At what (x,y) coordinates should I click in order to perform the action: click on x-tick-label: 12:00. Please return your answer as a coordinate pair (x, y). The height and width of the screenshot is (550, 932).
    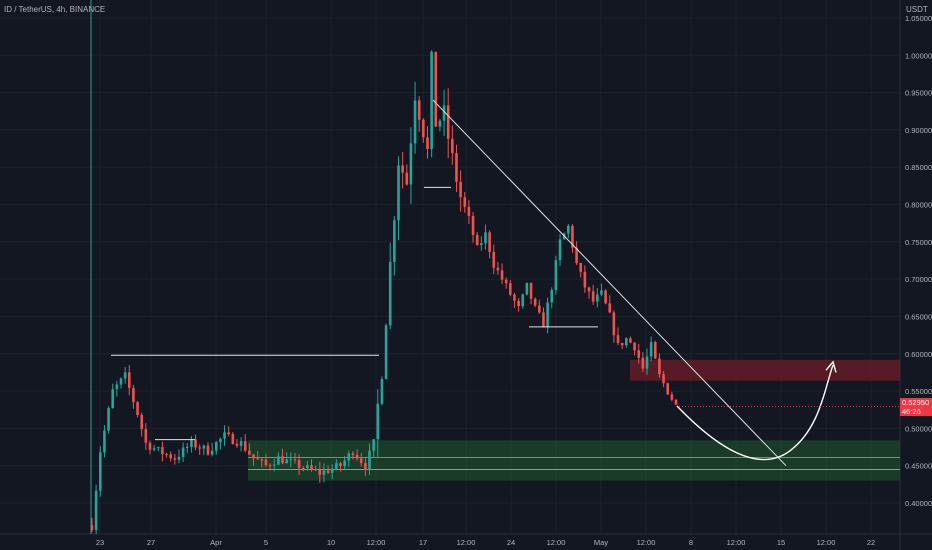
    Looking at the image, I should click on (736, 542).